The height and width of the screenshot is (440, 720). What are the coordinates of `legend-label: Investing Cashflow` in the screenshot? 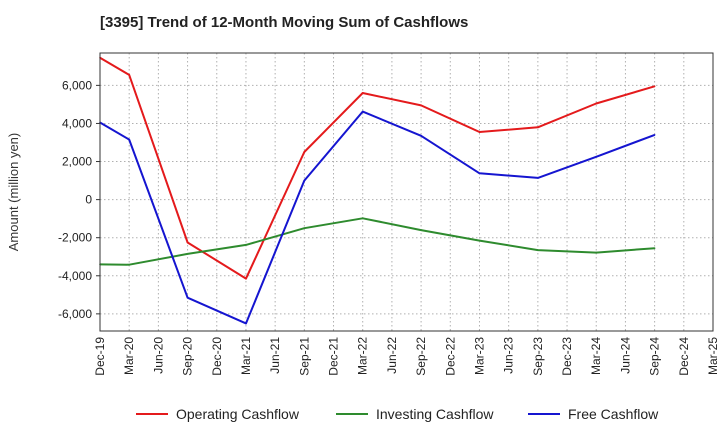 It's located at (435, 414).